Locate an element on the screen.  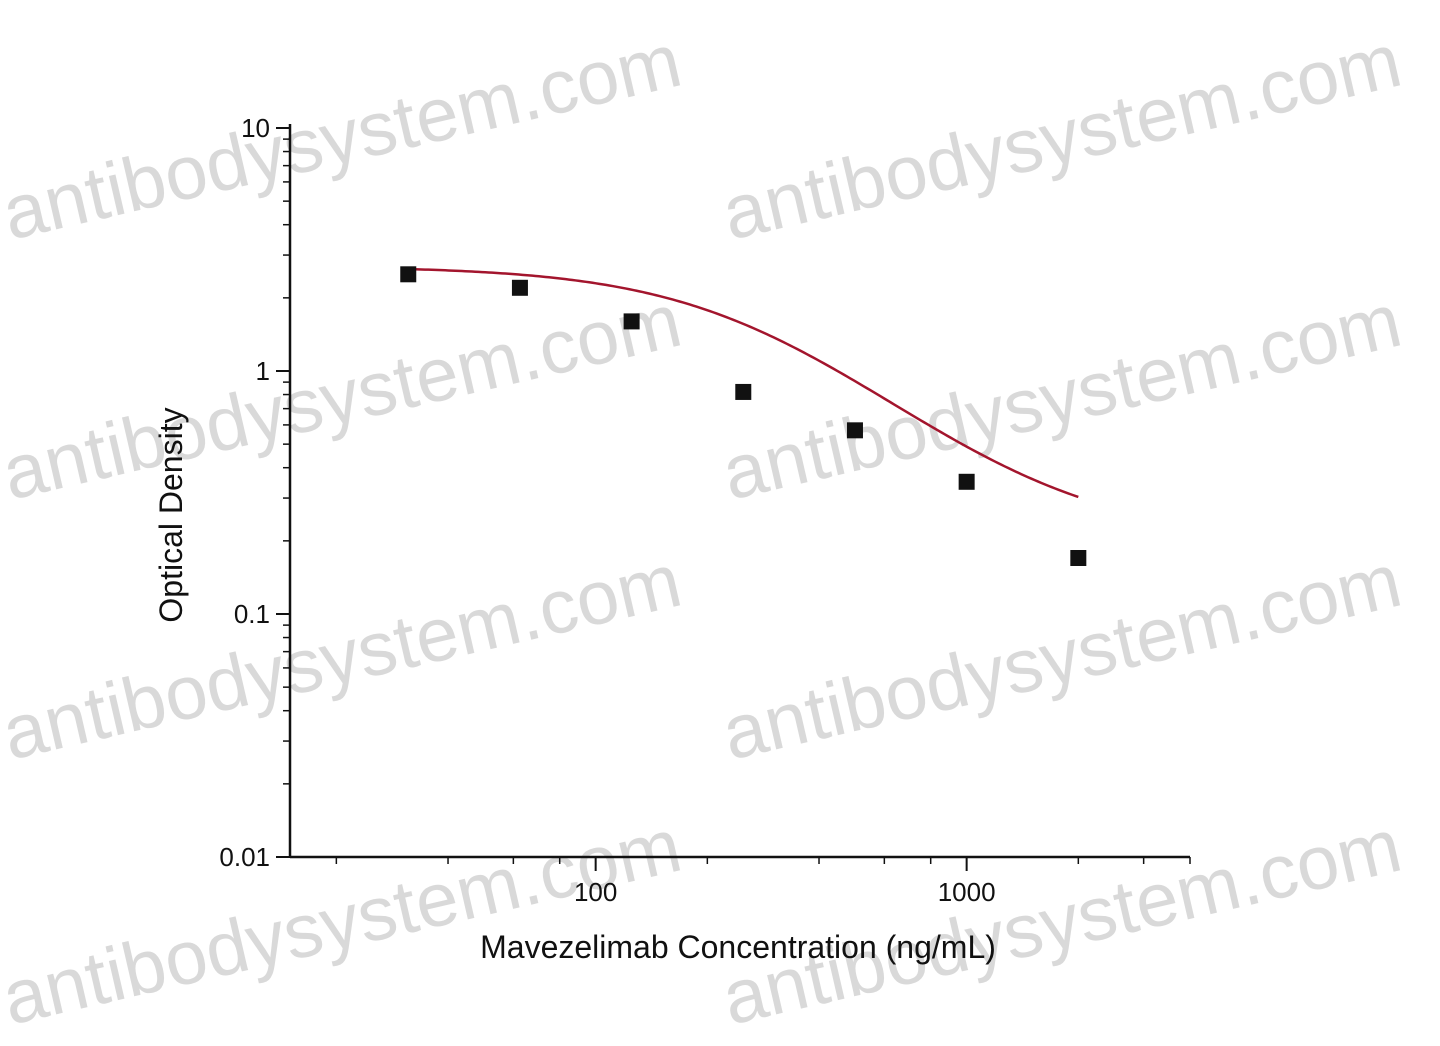
x-tick-label: 1000 is located at coordinates (967, 892).